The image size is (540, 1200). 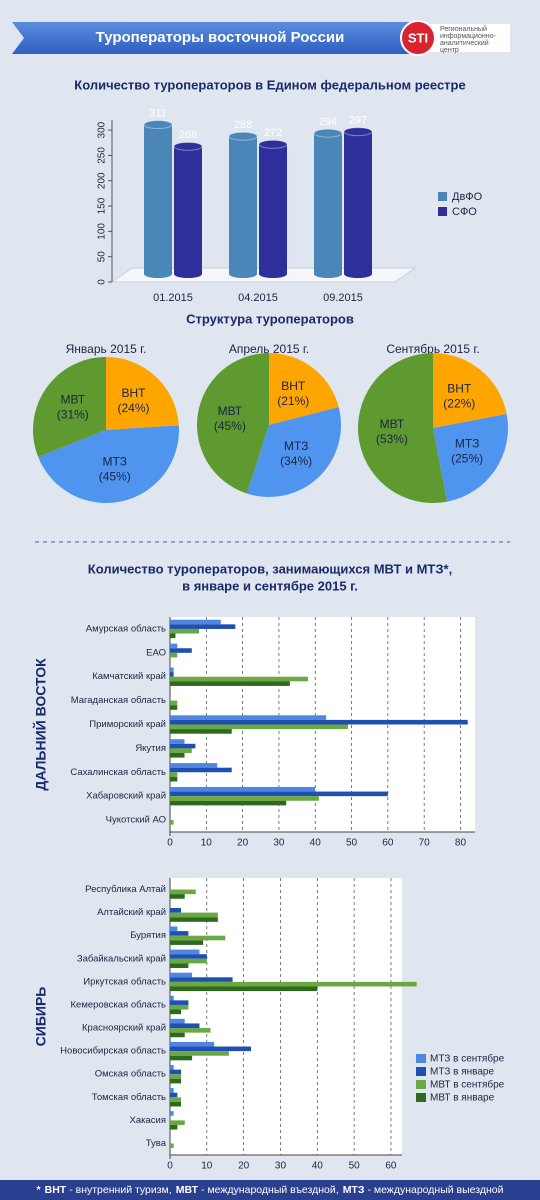 I want to click on category-label: Забайкальский край, so click(x=121, y=958).